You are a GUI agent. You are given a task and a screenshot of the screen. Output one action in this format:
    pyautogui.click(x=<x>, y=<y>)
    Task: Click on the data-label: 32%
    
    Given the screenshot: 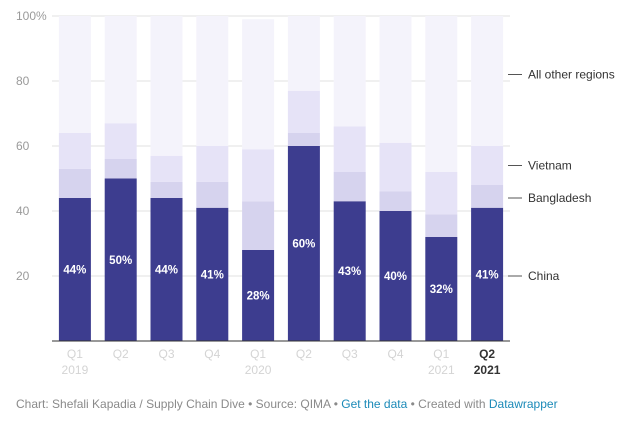 What is the action you would take?
    pyautogui.click(x=441, y=290)
    